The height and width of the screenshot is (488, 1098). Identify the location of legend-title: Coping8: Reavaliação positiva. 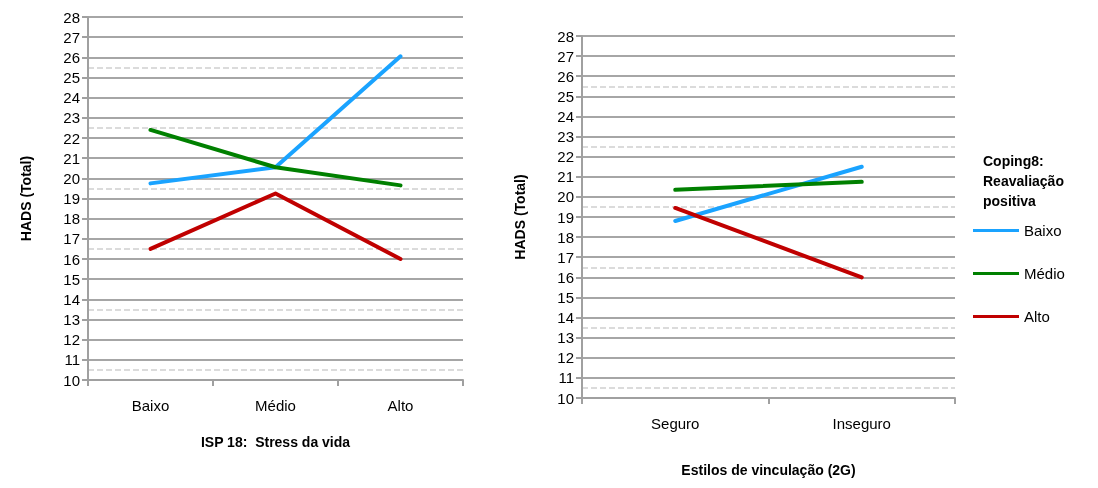
(1023, 181).